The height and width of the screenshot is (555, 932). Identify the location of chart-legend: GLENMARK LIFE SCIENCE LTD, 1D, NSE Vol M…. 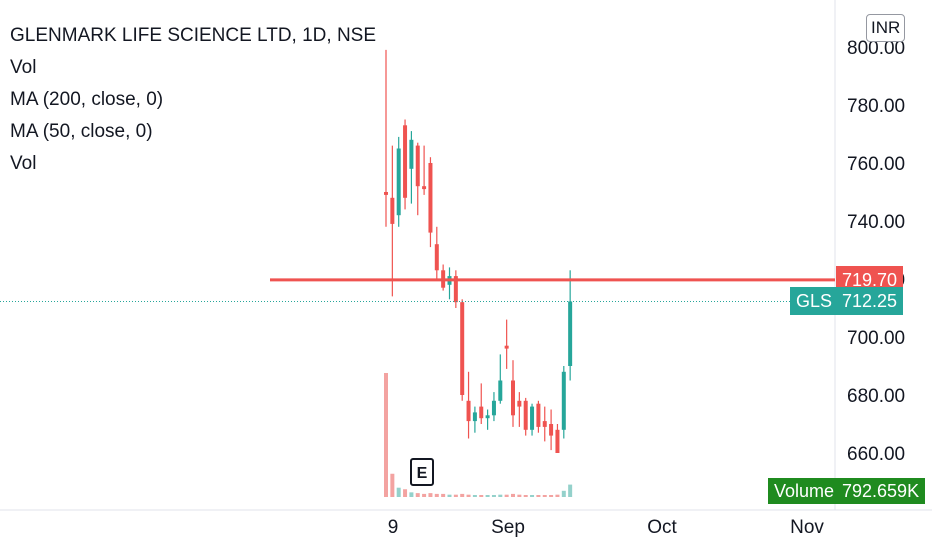
(193, 100).